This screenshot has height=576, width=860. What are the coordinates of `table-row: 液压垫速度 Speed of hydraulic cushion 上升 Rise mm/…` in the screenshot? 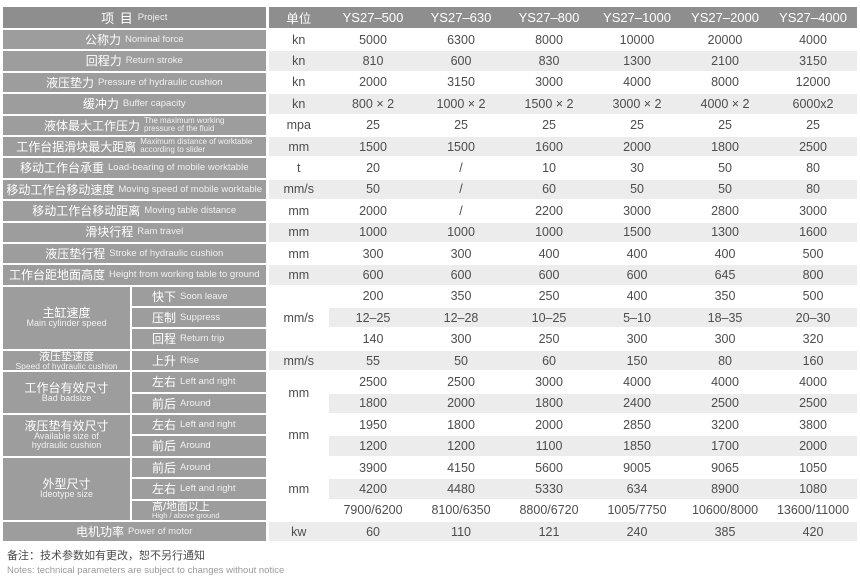 It's located at (430, 361).